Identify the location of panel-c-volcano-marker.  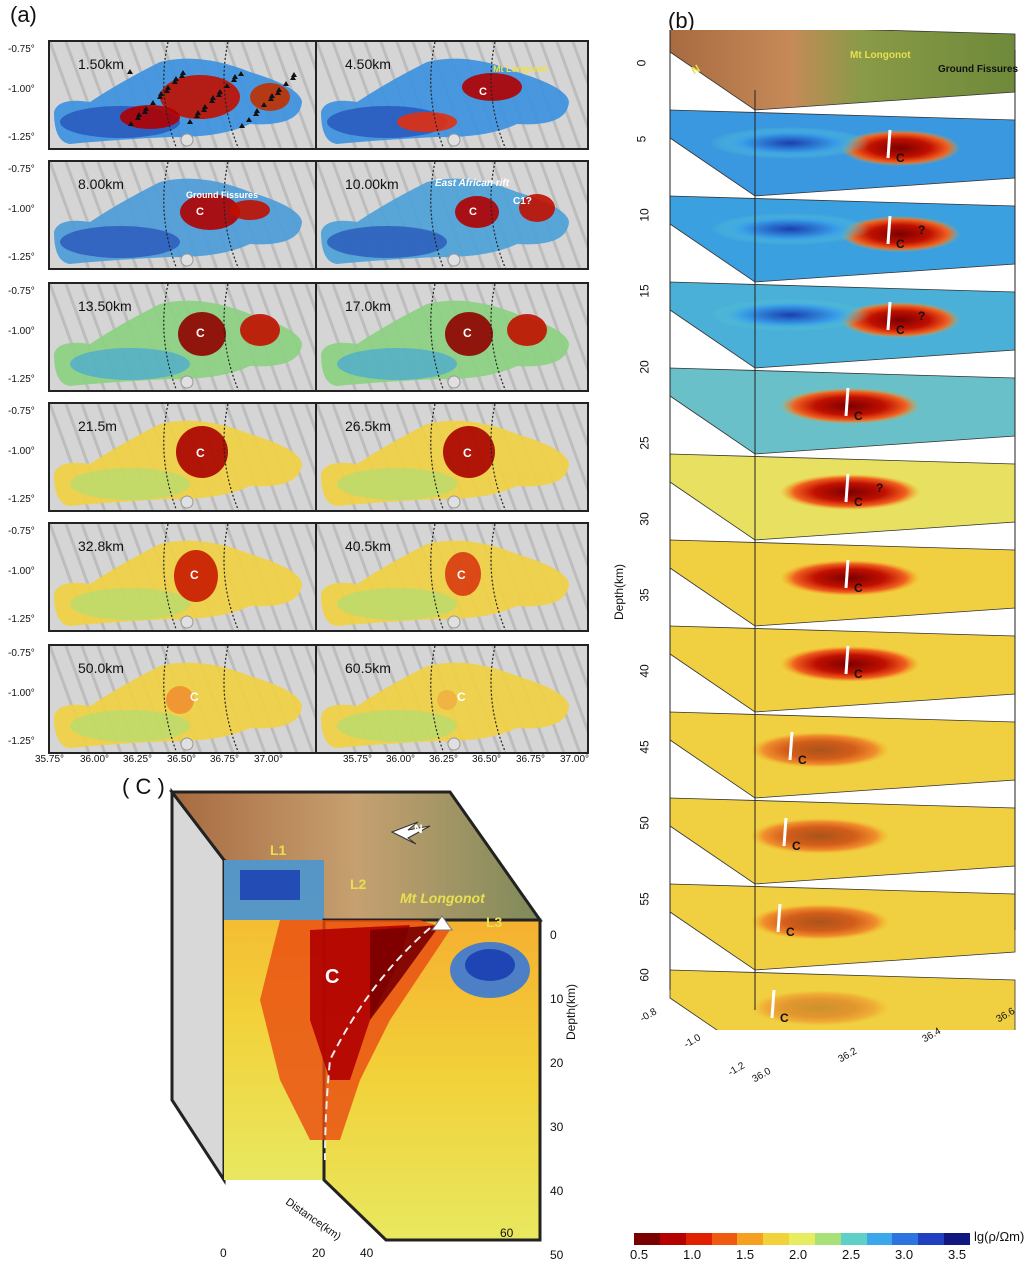
(442, 923).